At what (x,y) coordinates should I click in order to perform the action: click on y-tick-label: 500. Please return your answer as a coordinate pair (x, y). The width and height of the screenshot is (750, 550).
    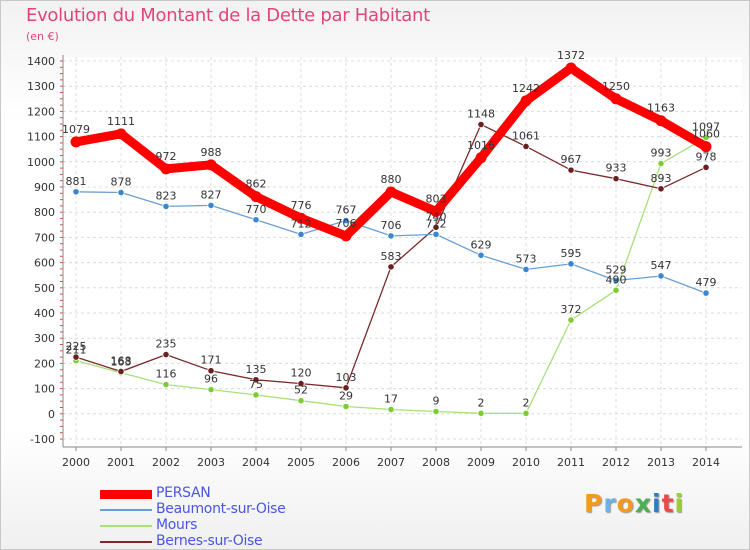
    Looking at the image, I should click on (44, 288).